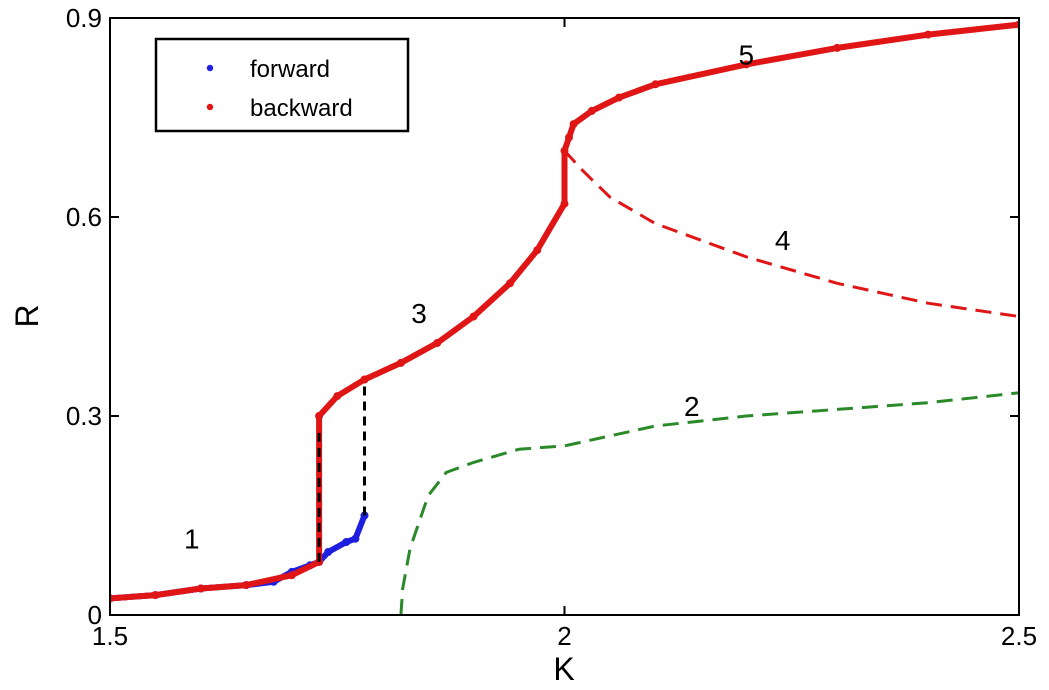  Describe the element at coordinates (747, 54) in the screenshot. I see `branch-label-5: 5` at that location.